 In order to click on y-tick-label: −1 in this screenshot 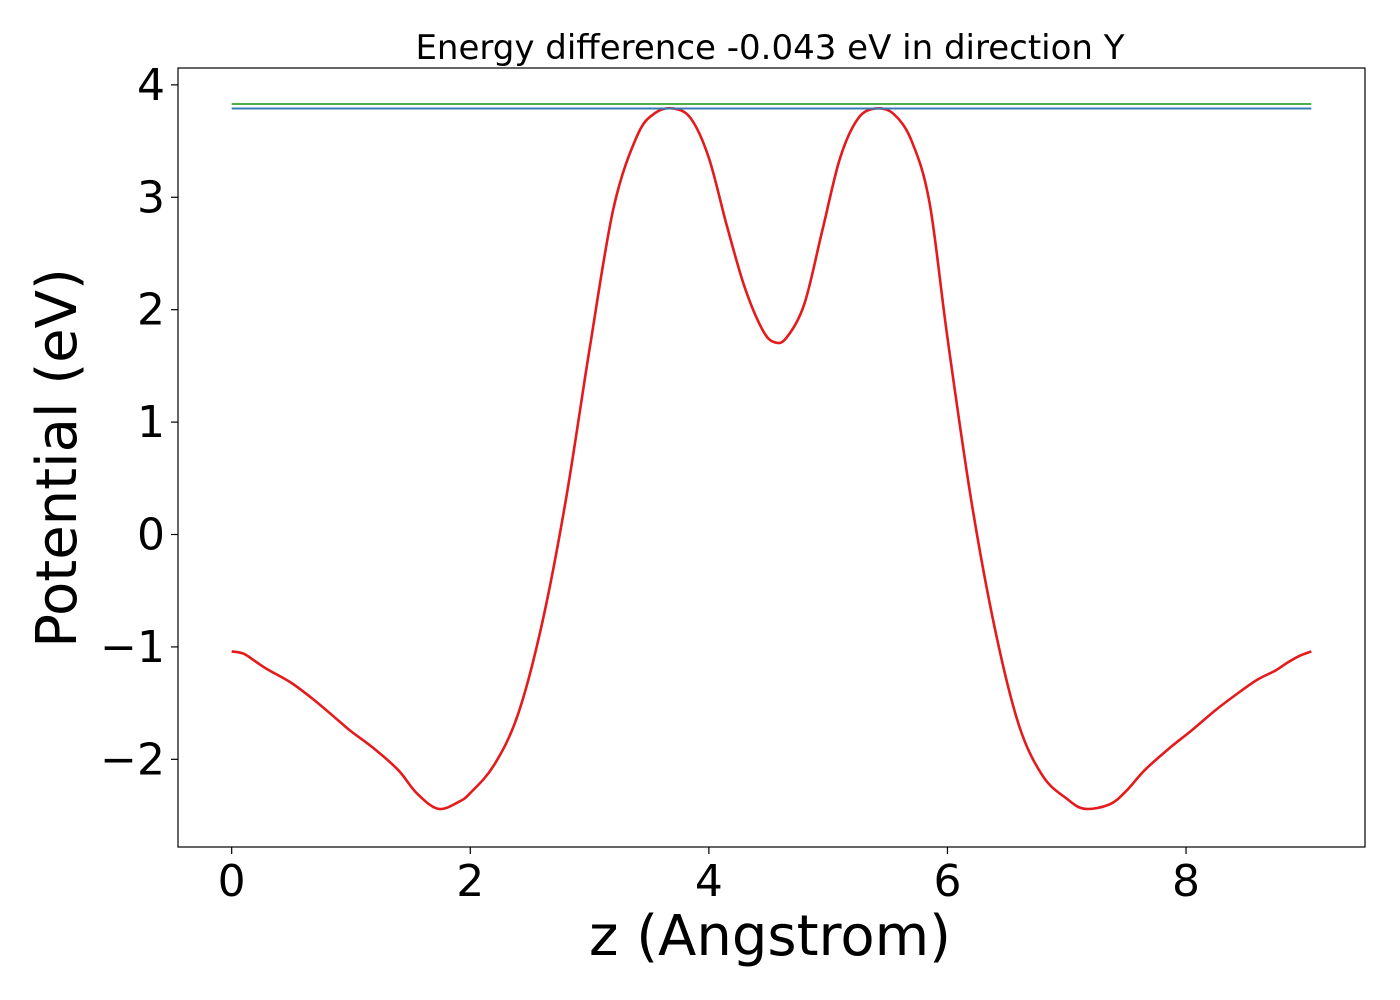, I will do `click(132, 647)`.